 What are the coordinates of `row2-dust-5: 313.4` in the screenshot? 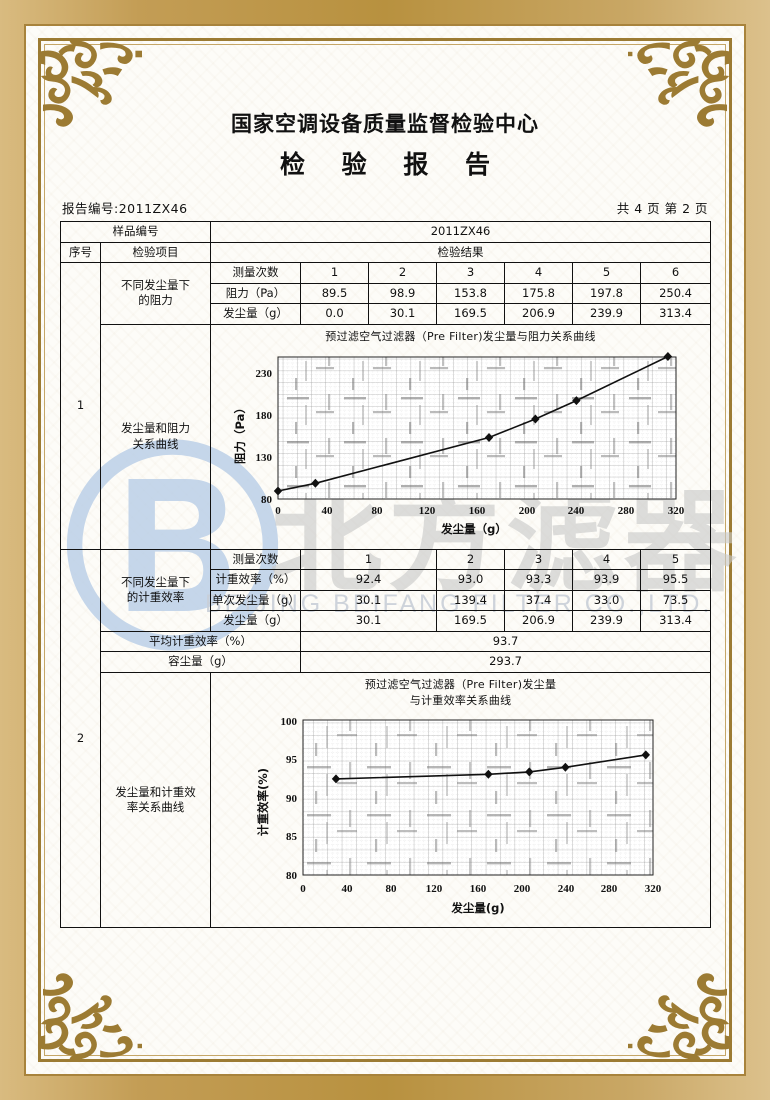 It's located at (675, 621).